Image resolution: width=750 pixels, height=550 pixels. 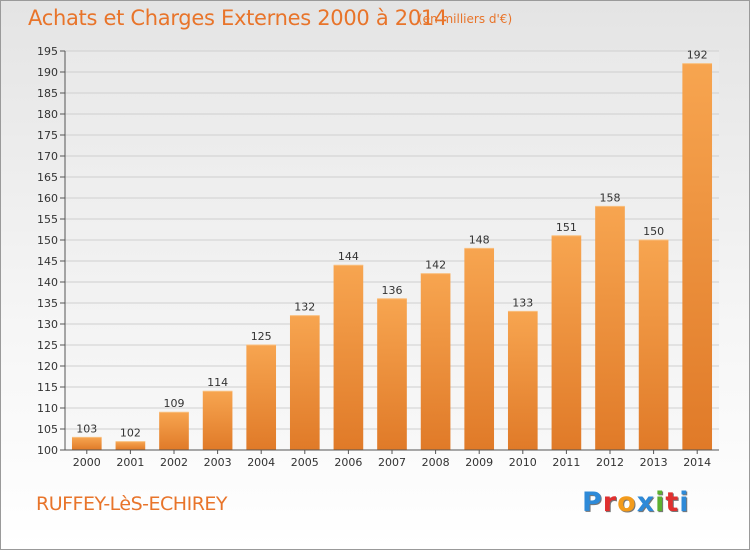 What do you see at coordinates (47, 345) in the screenshot?
I see `y-tick-label: 125` at bounding box center [47, 345].